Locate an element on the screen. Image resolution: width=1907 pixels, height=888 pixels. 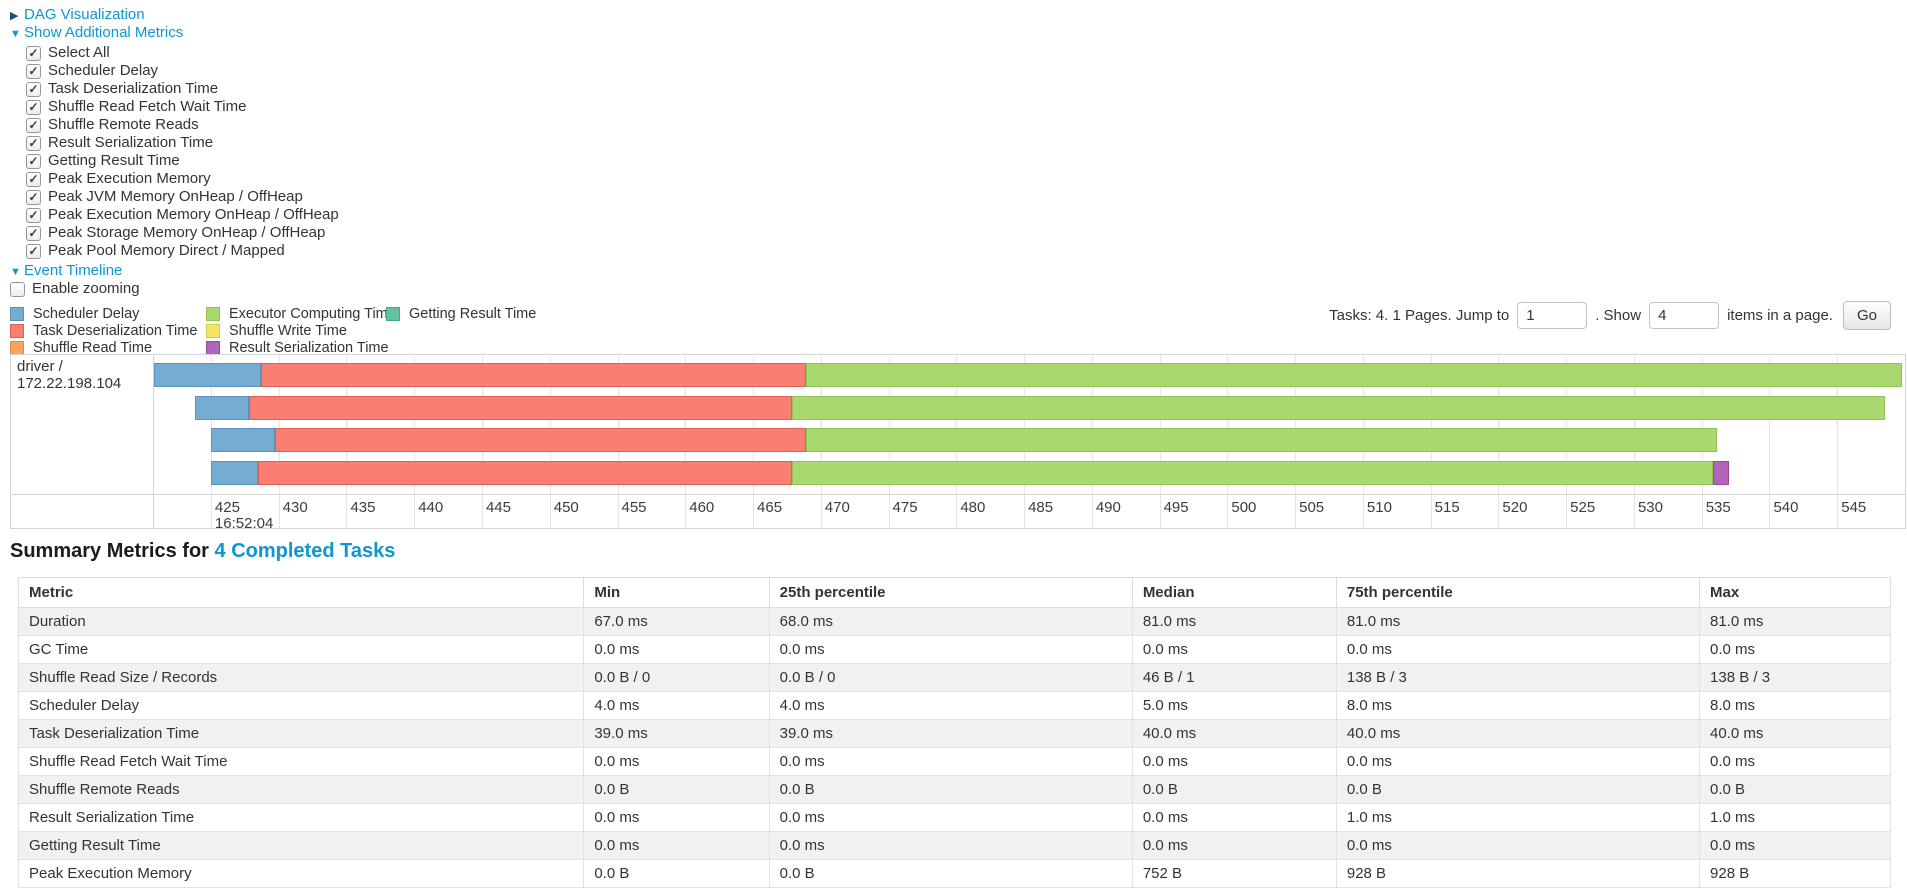
metric-option-label: Result Serialization Time is located at coordinates (131, 142).